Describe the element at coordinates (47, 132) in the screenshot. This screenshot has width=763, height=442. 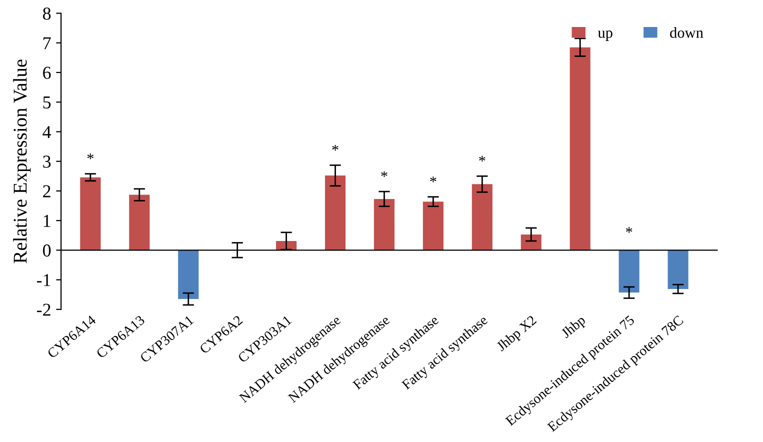
I see `y-tick-label: 4` at that location.